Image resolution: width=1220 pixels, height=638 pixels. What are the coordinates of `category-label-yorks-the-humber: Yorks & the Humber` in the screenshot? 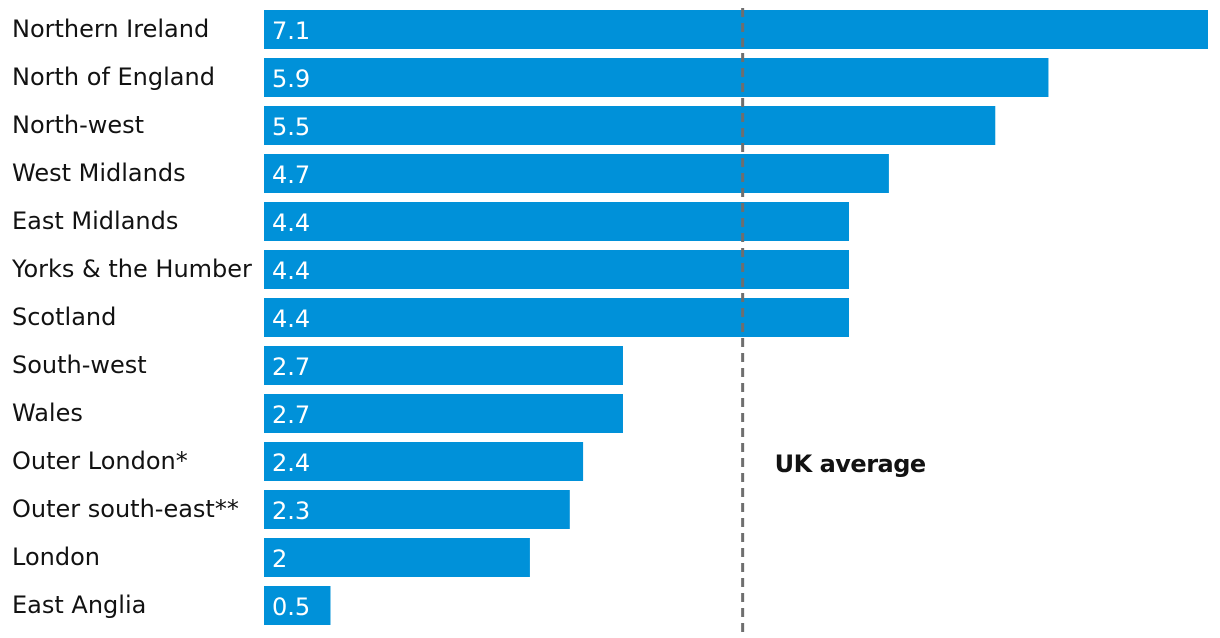 It's located at (131, 269).